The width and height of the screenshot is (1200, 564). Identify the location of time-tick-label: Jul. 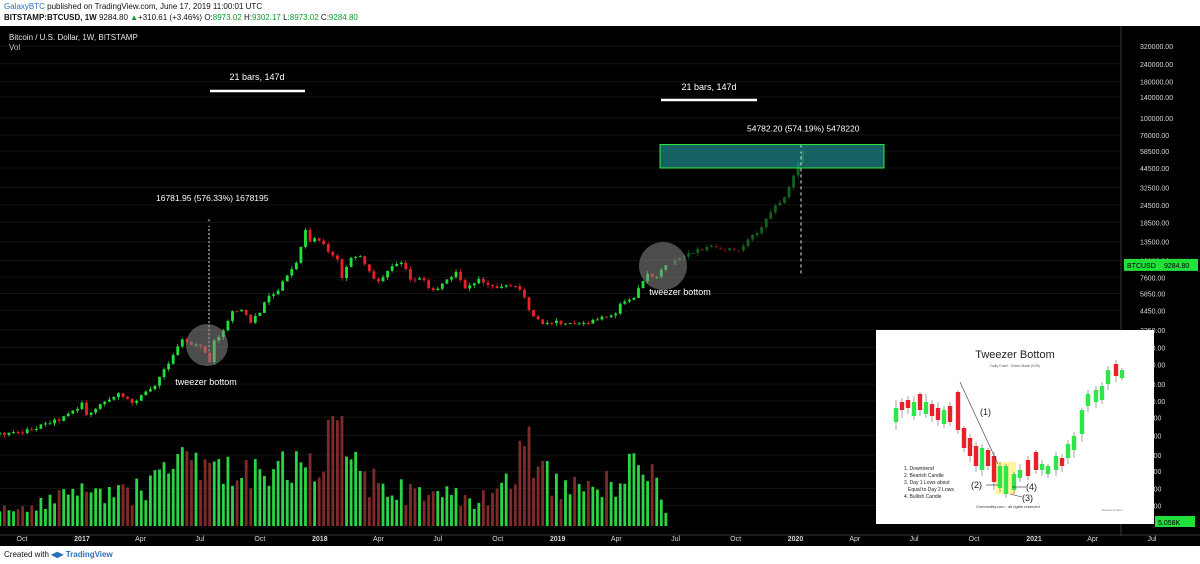
(1152, 539).